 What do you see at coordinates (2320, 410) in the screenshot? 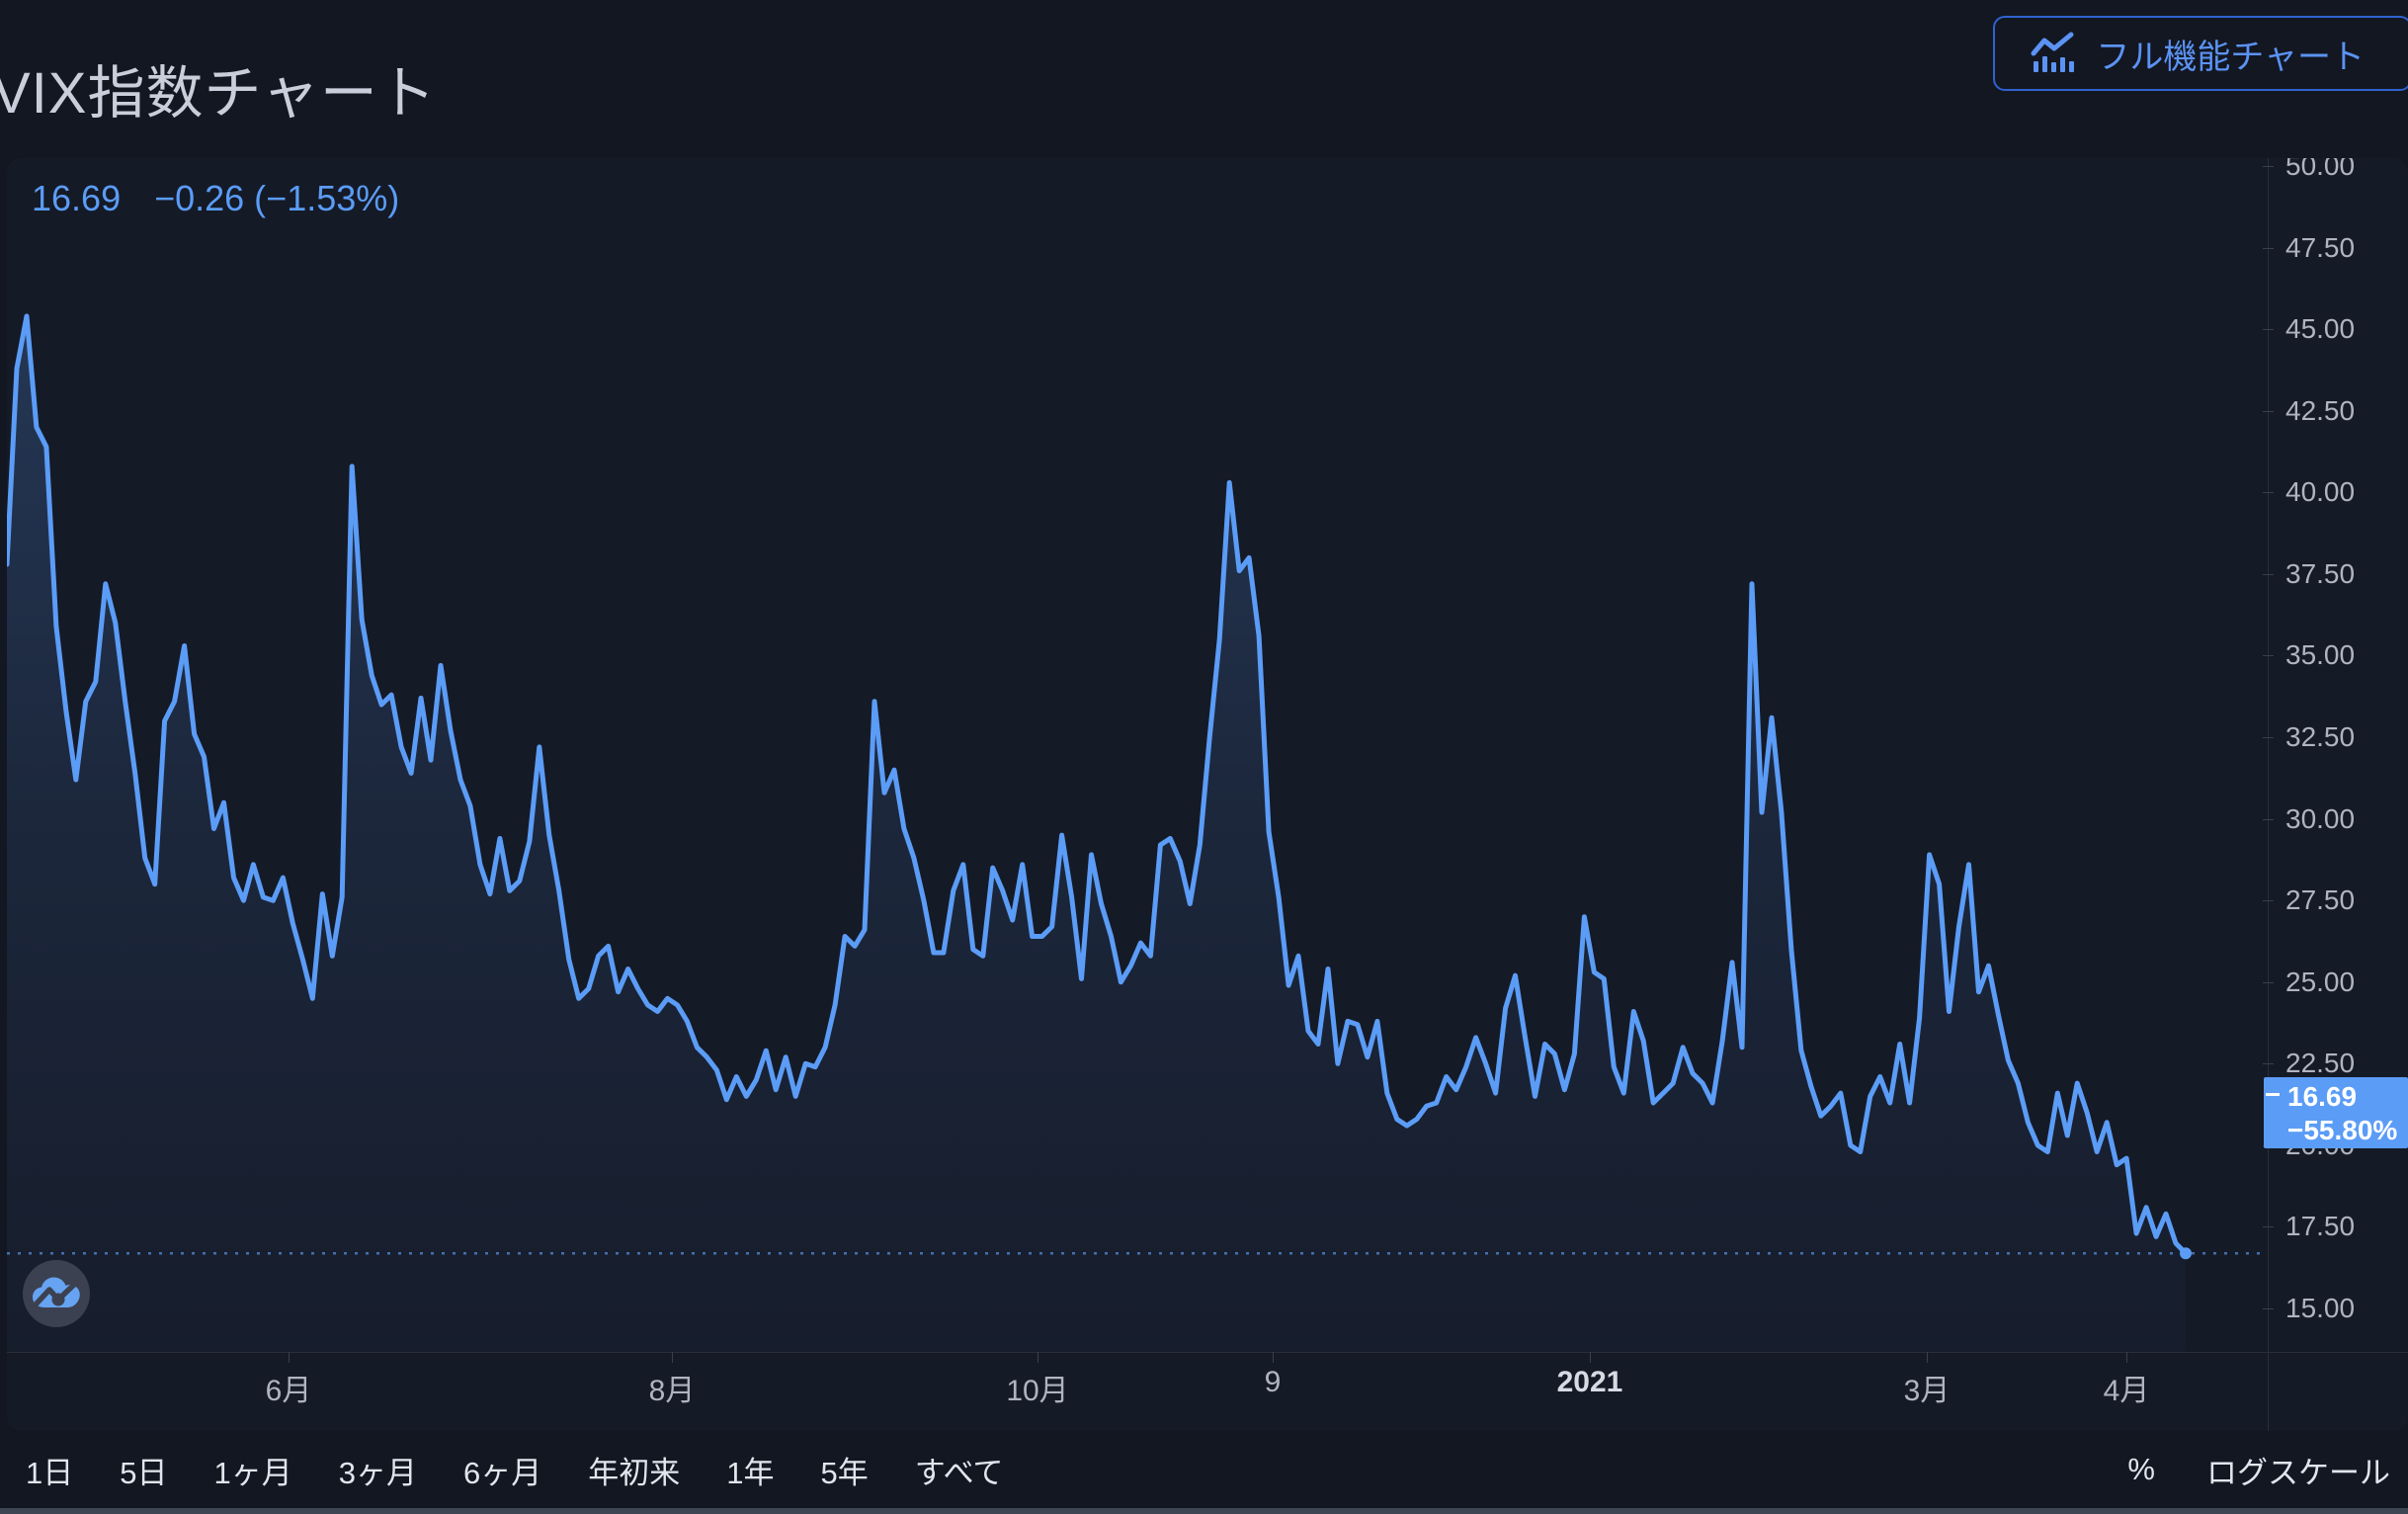
I see `y-axis-label: 42.50` at bounding box center [2320, 410].